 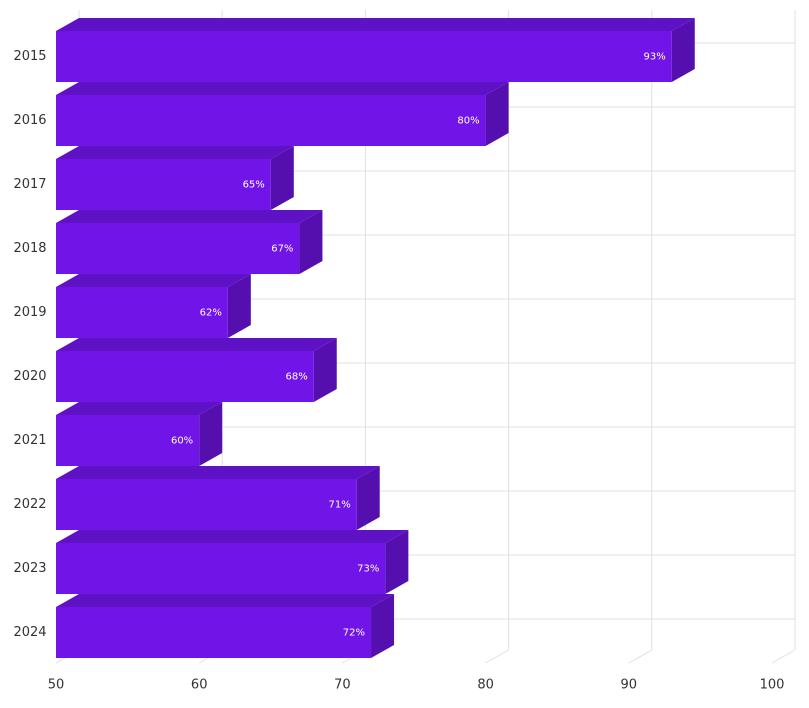 What do you see at coordinates (368, 569) in the screenshot?
I see `value-label: 73%` at bounding box center [368, 569].